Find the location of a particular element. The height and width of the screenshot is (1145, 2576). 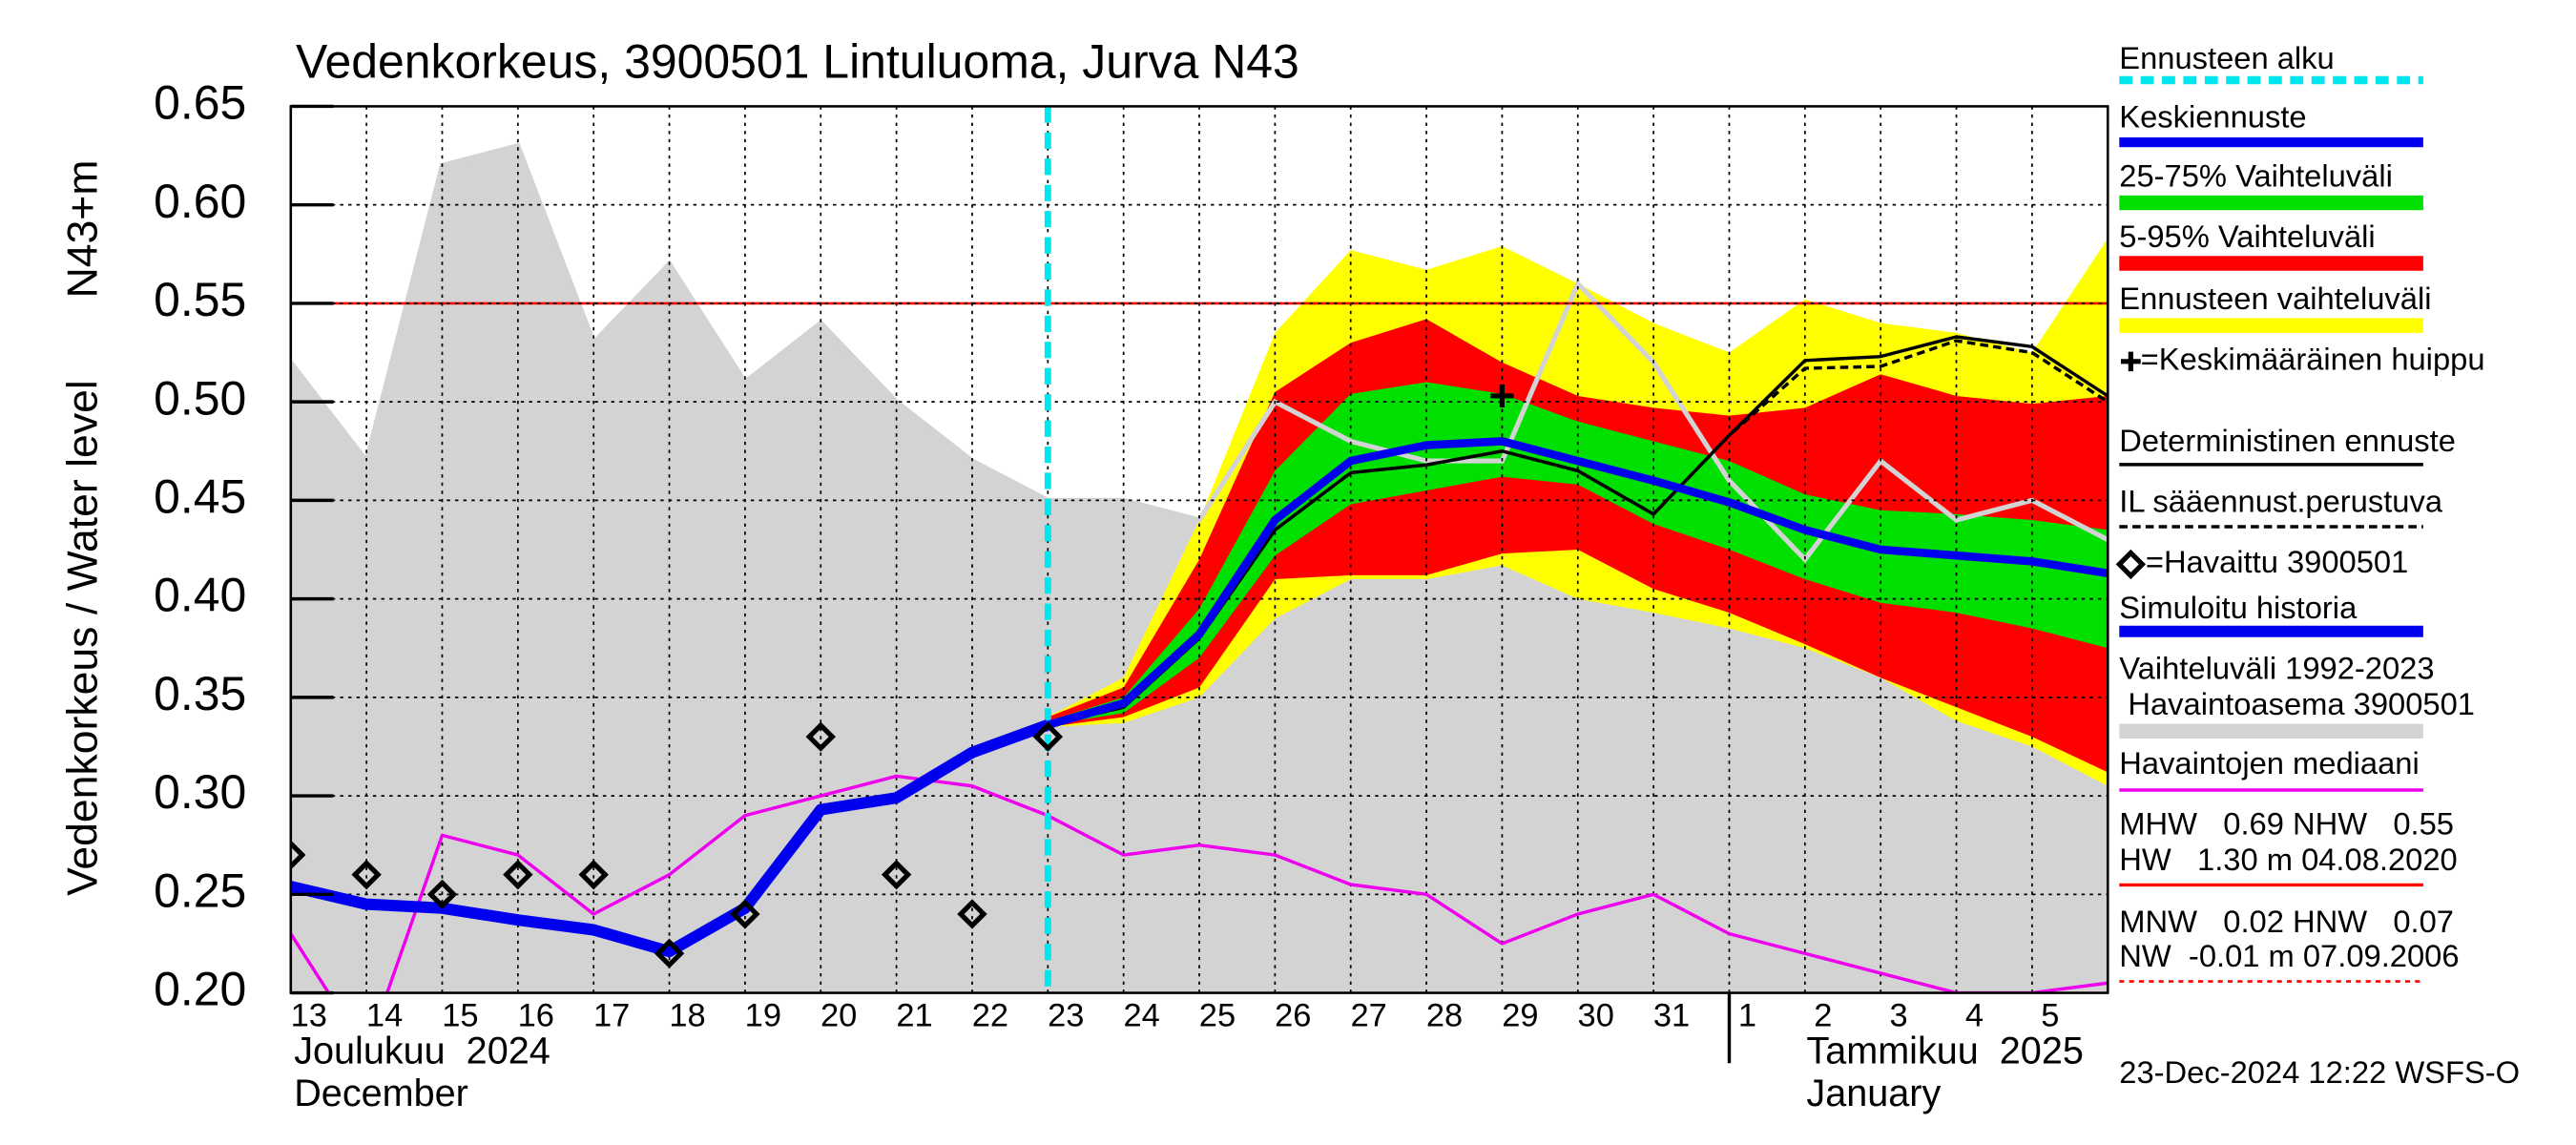

month-label: Joulukuu 2024 is located at coordinates (422, 1051).